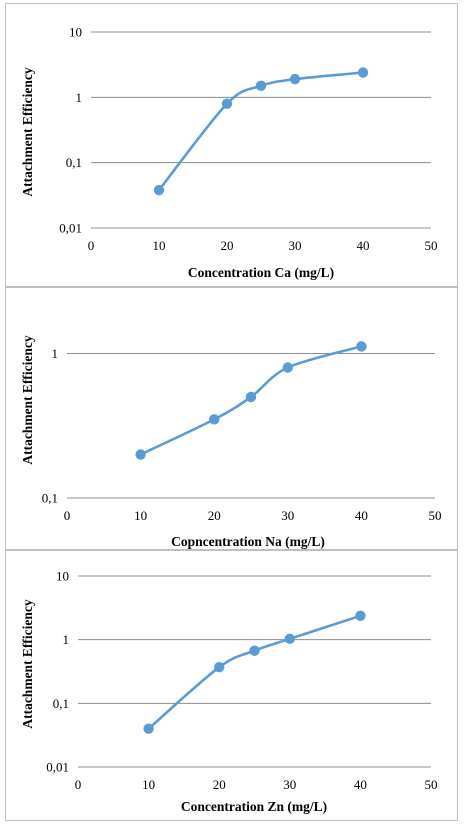 The width and height of the screenshot is (467, 824). Describe the element at coordinates (248, 541) in the screenshot. I see `x-axis-label: Copncentration Na (mg/L)` at that location.